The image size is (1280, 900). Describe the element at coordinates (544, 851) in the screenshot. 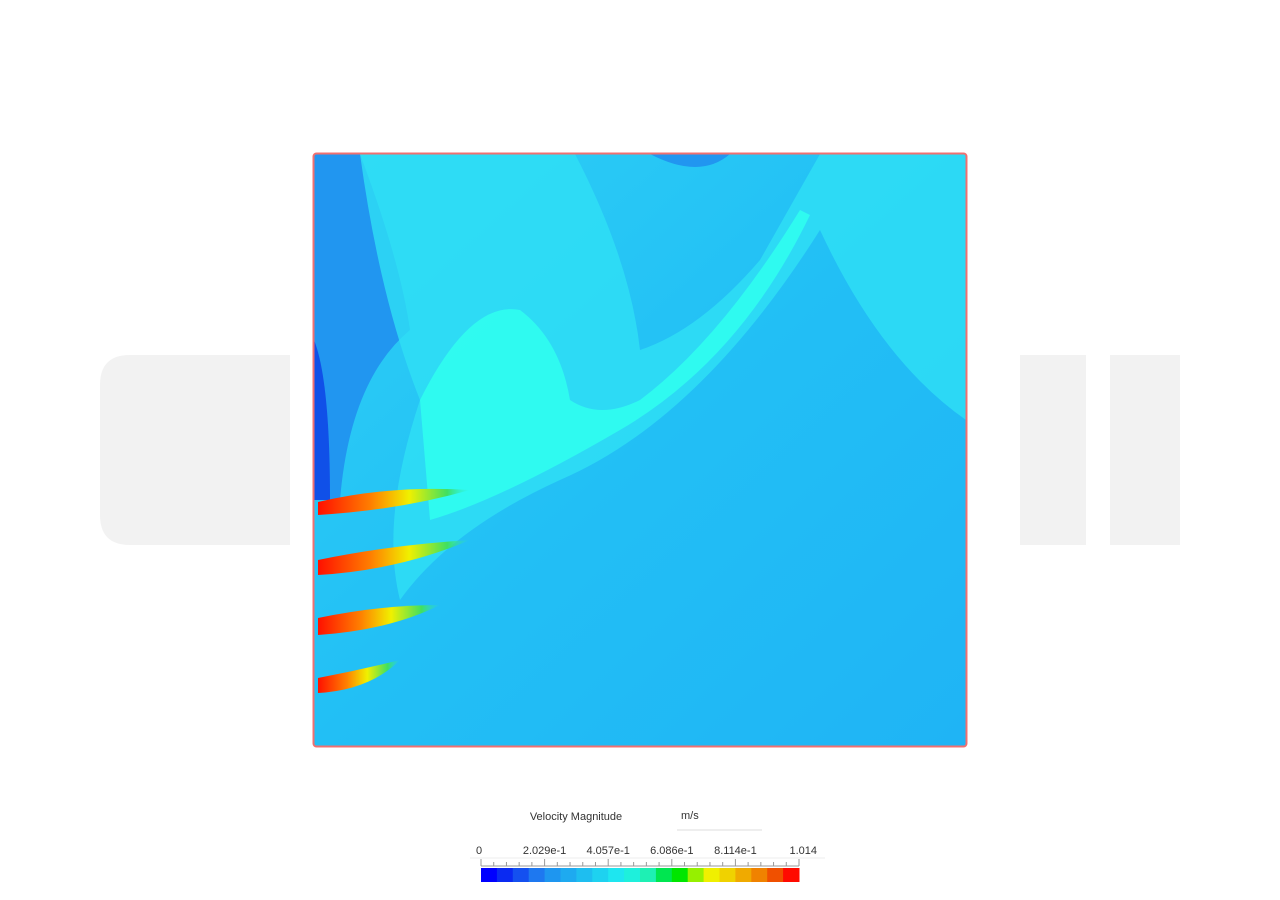

I see `tick-label: 2.029e-1` at that location.